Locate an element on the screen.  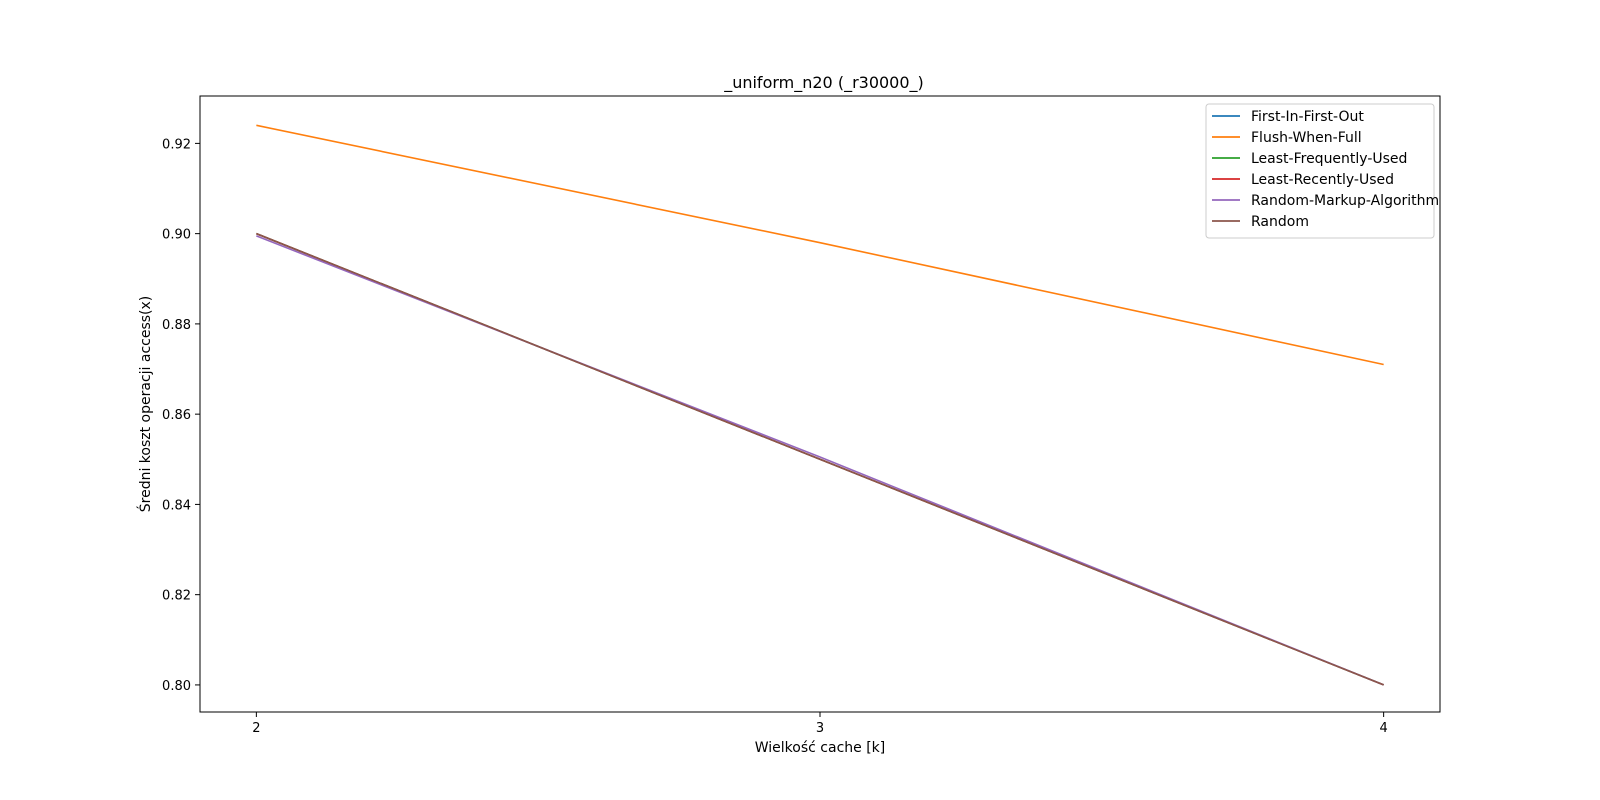
x-tick-label: 4 is located at coordinates (1383, 728).